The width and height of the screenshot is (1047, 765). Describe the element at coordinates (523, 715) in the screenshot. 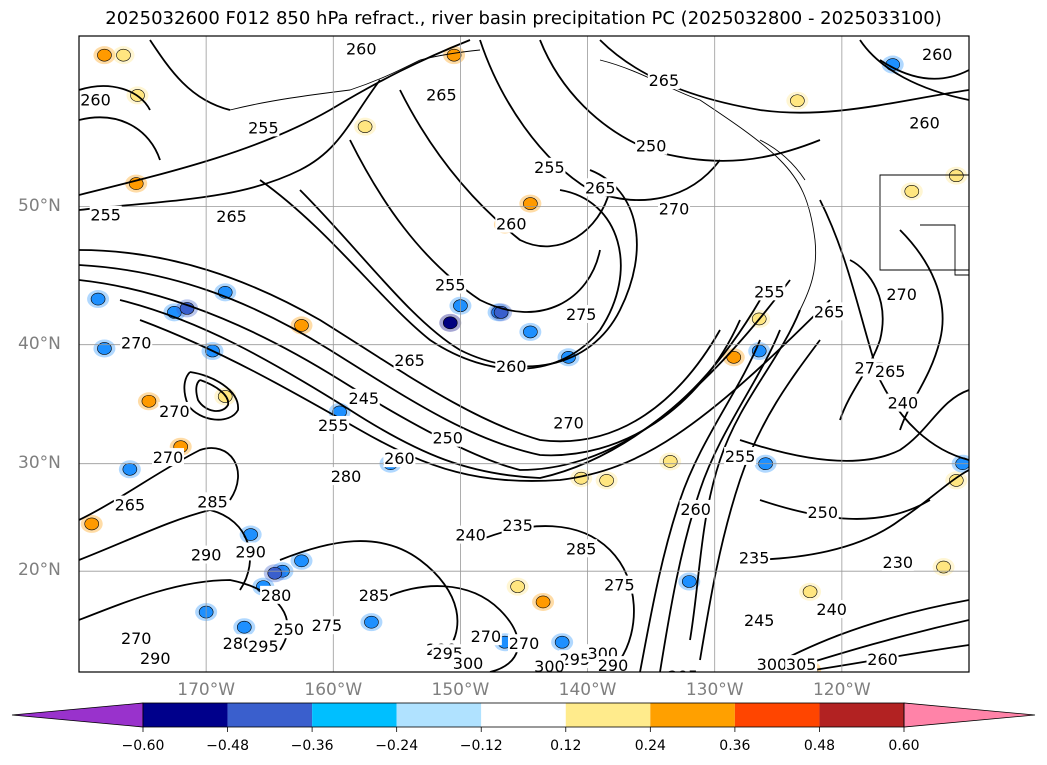

I see `colorbar-frame` at that location.